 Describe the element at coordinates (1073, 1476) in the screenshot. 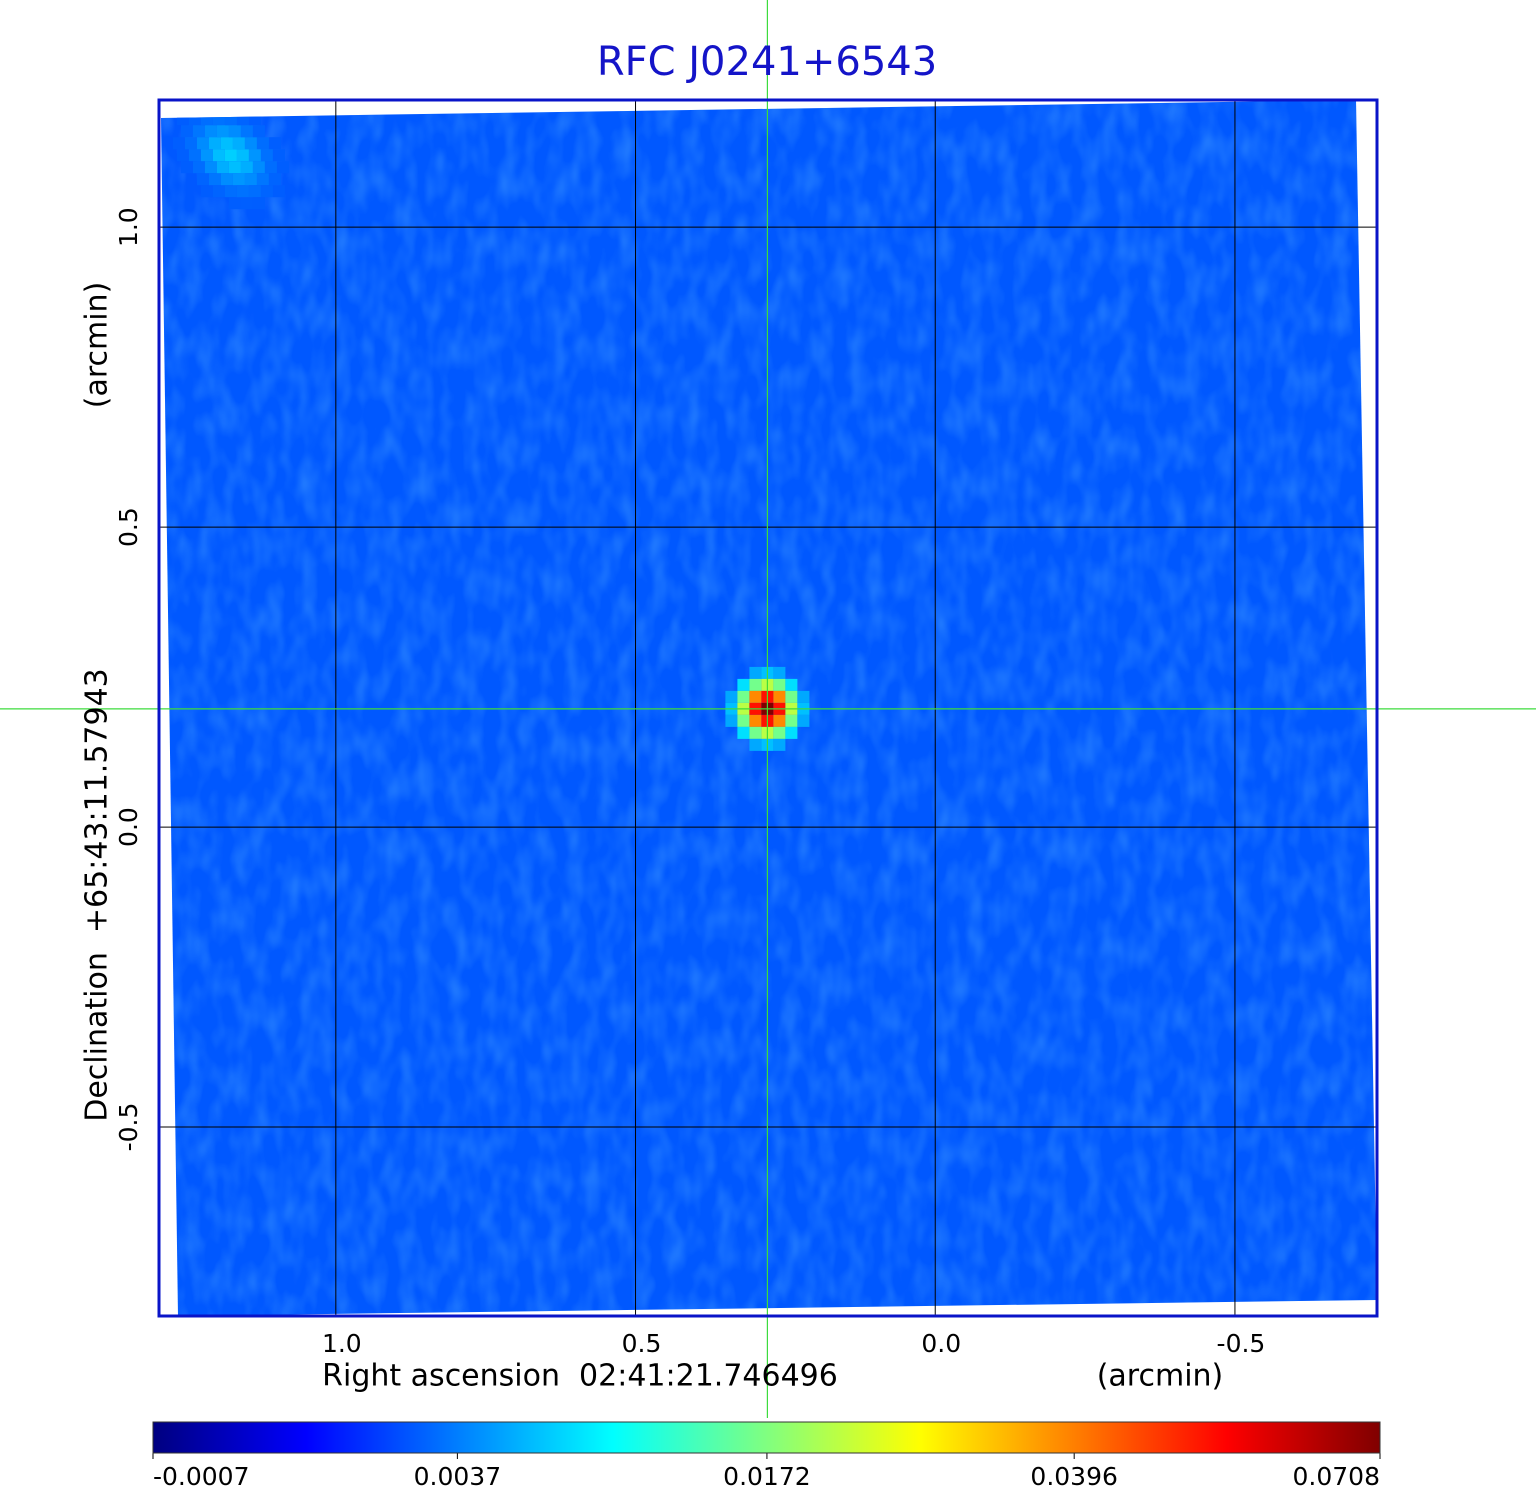

I see `colorbar-tick-label: 0.0396` at that location.